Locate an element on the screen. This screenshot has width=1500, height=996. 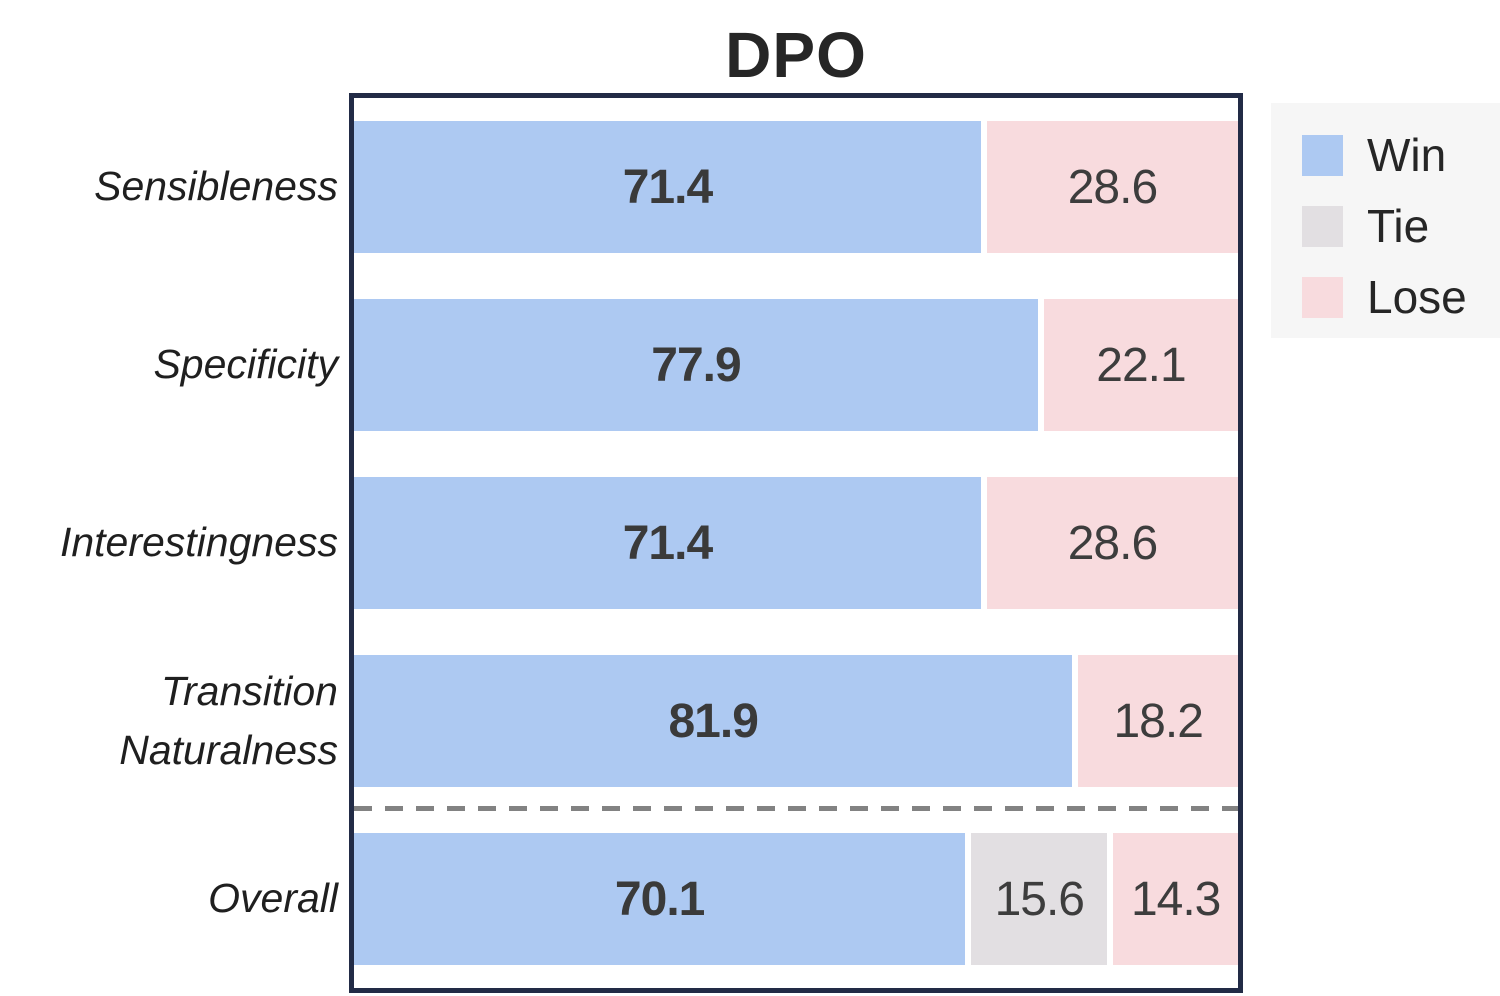
win-segment: 70.1 is located at coordinates (660, 899).